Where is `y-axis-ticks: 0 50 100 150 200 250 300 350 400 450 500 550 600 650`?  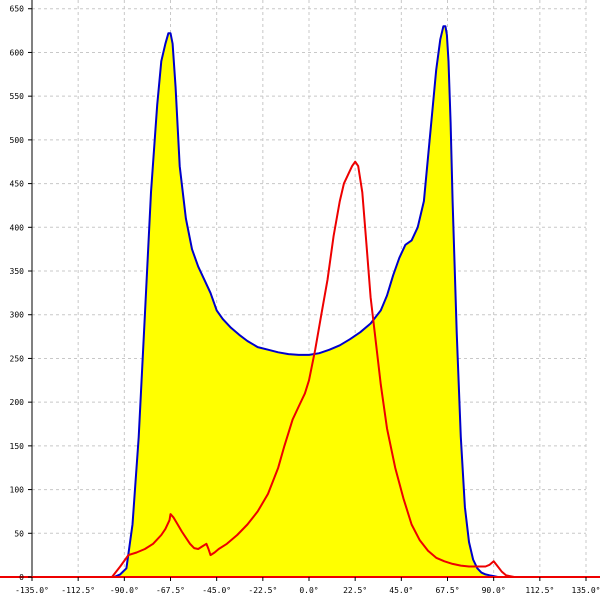 y-axis-ticks: 0 50 100 150 200 250 300 350 400 450 500 550 600 650 is located at coordinates (21, 293).